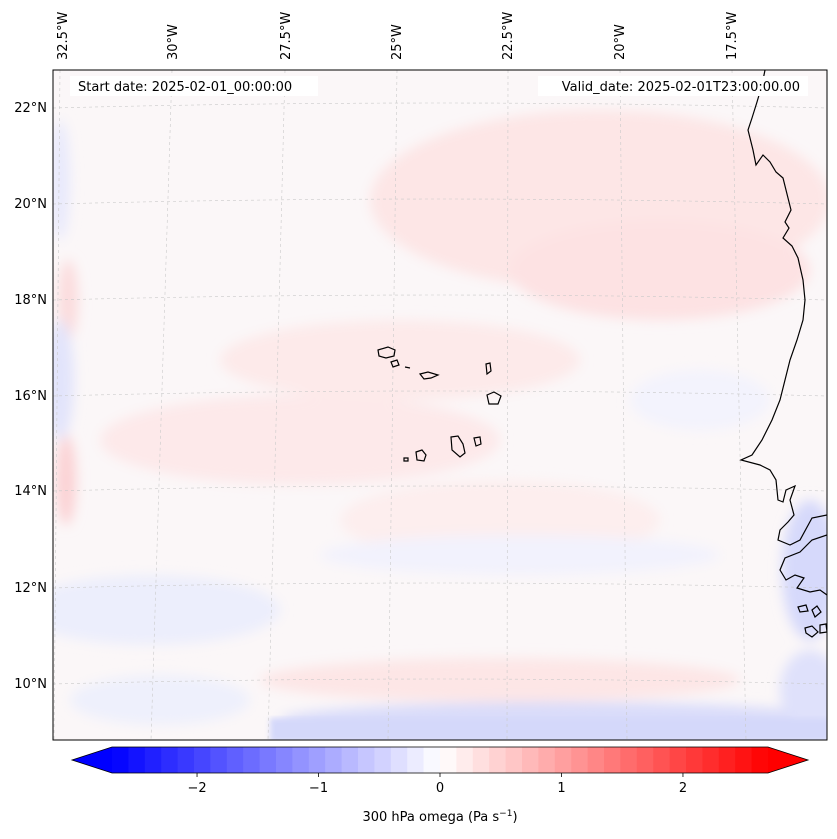 This screenshot has height=839, width=837. What do you see at coordinates (185, 87) in the screenshot?
I see `start-date-label: Start date: 2025-02-01_00:00:00` at bounding box center [185, 87].